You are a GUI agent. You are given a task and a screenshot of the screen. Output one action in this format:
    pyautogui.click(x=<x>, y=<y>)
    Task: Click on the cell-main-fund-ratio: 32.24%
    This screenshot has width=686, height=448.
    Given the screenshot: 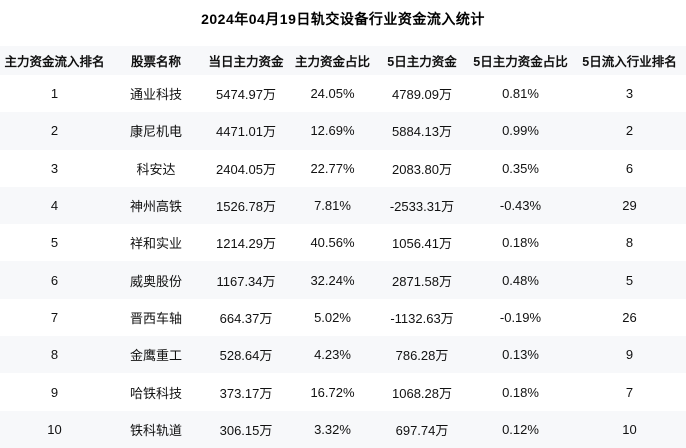 What is the action you would take?
    pyautogui.click(x=332, y=280)
    